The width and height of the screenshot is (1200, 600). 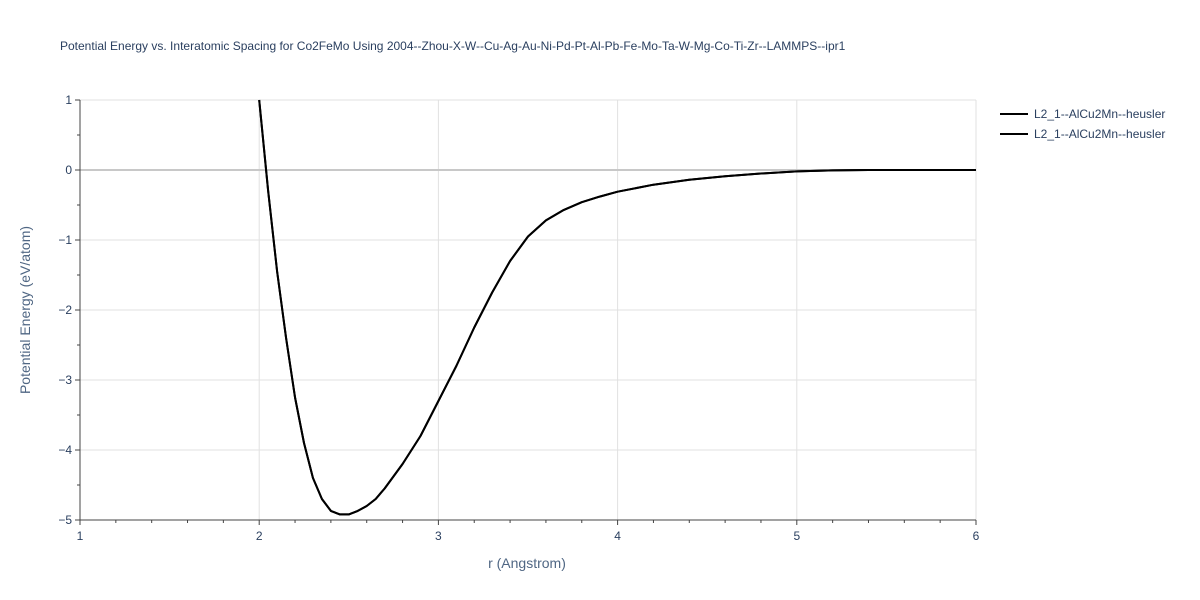 I want to click on y-tick-label: 0, so click(x=68, y=170).